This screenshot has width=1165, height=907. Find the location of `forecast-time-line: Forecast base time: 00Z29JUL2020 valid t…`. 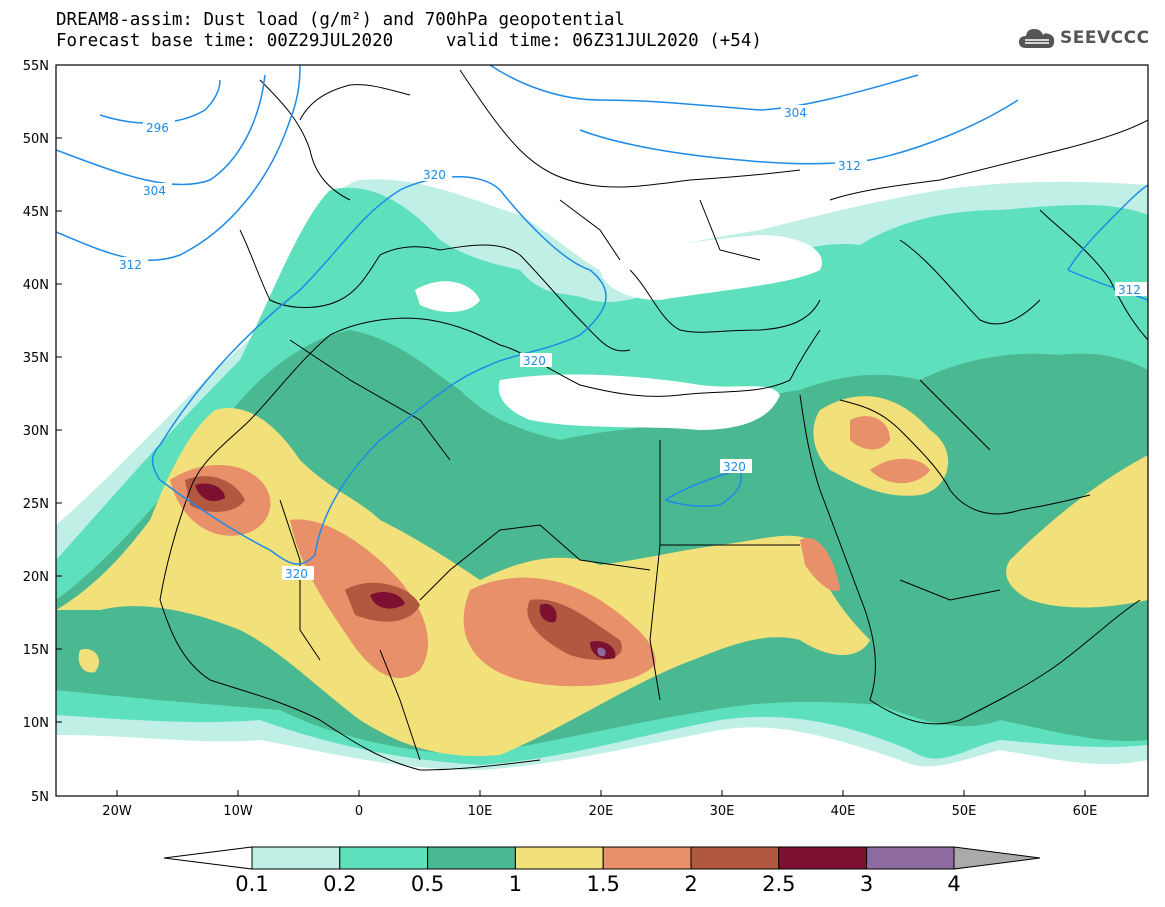

forecast-time-line: Forecast base time: 00Z29JUL2020 valid t… is located at coordinates (409, 41).